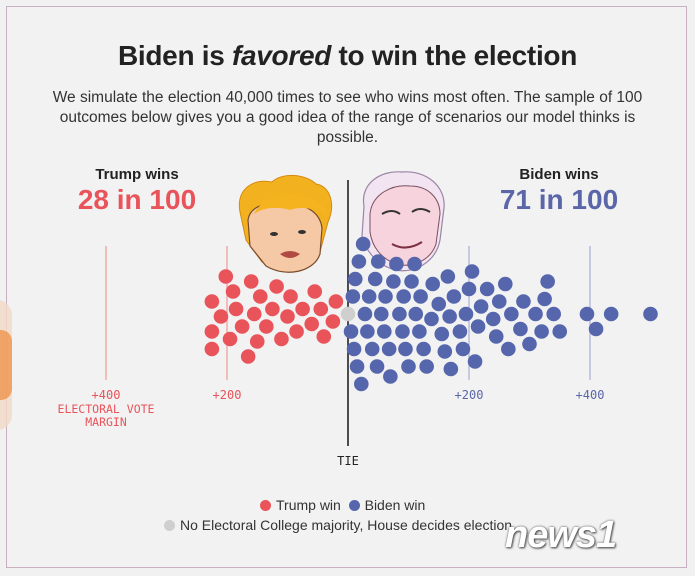 Image resolution: width=695 pixels, height=576 pixels. Describe the element at coordinates (354, 505) in the screenshot. I see `biden-legend-swatch` at that location.